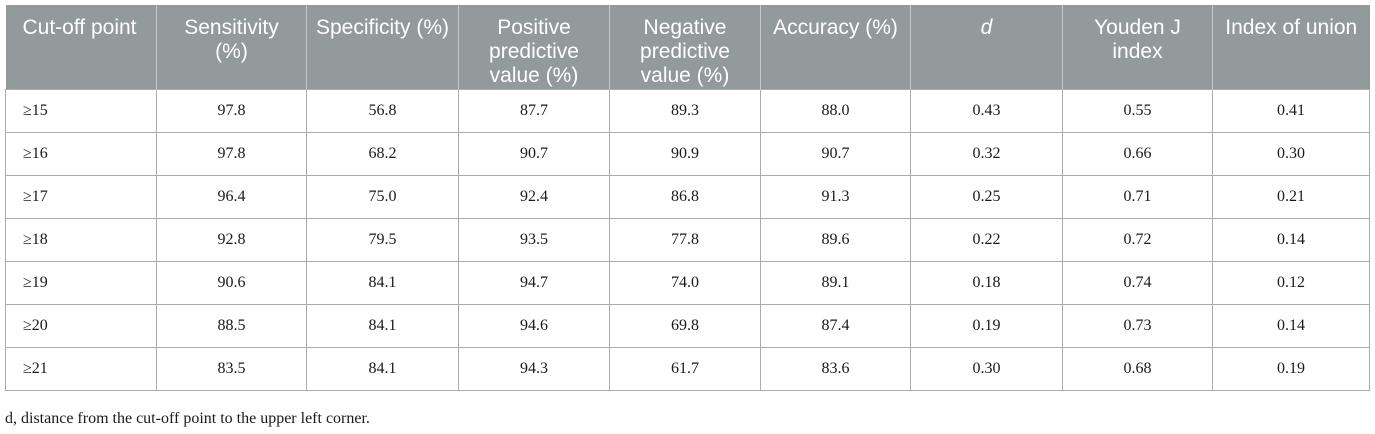 The width and height of the screenshot is (1375, 434). I want to click on cell-cut-off: ≥19, so click(81, 282).